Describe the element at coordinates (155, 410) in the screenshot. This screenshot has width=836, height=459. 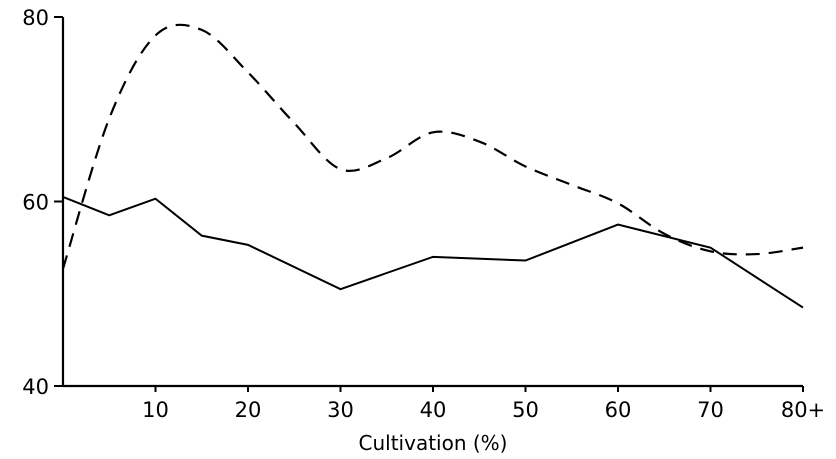
I see `x-tick-label: 10` at that location.